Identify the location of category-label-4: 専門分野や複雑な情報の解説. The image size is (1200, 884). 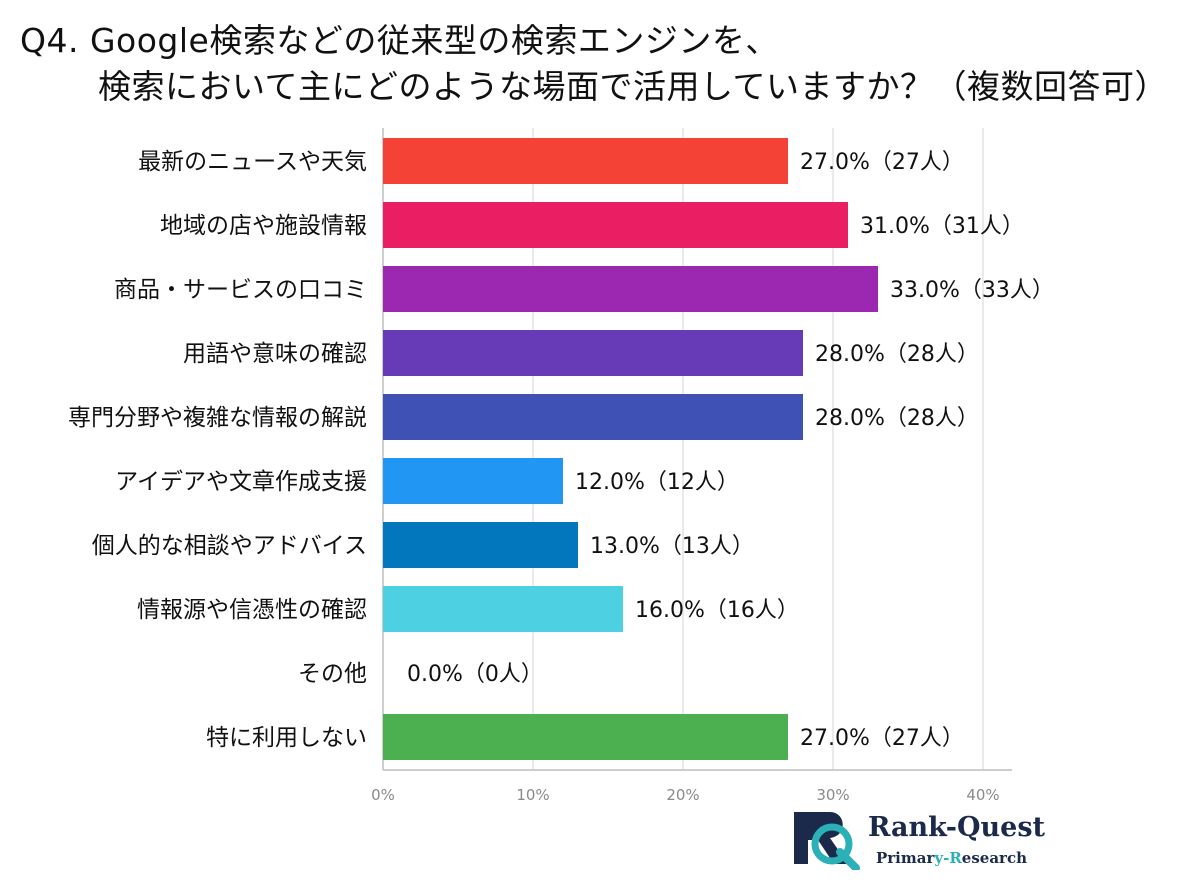
(217, 418).